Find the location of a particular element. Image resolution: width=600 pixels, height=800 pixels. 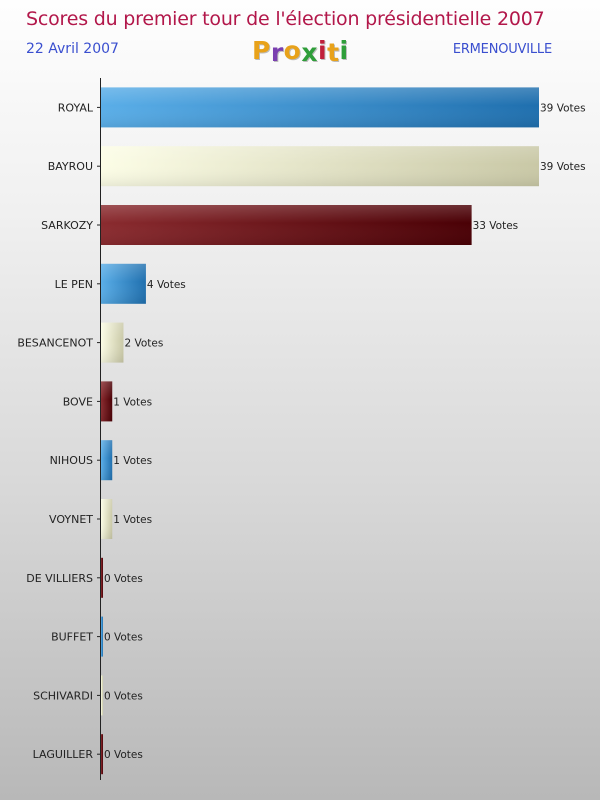

category-label: VOYNET is located at coordinates (71, 519).